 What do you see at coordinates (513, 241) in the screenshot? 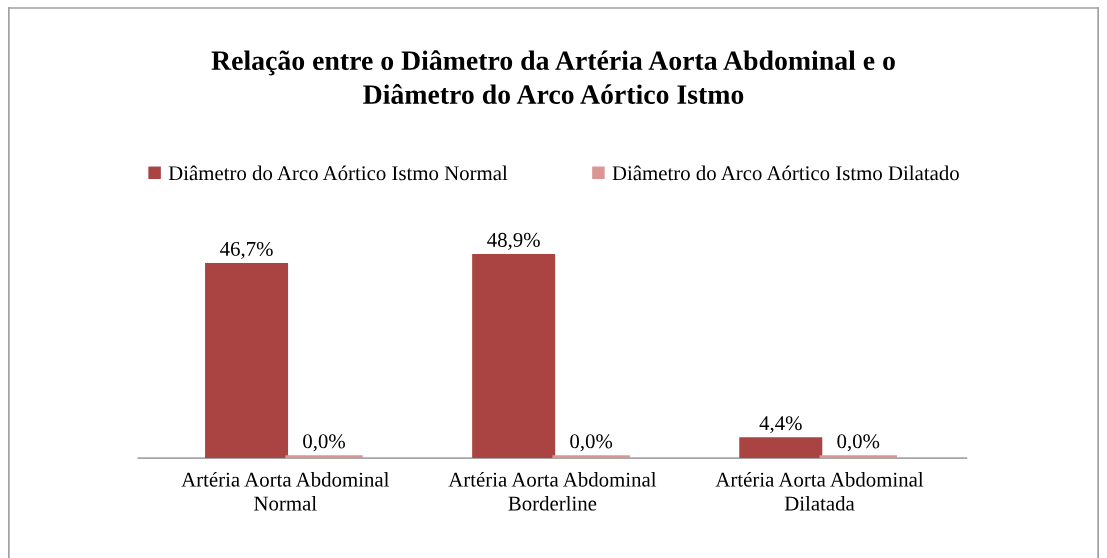
I see `data-label: 48,9%` at bounding box center [513, 241].